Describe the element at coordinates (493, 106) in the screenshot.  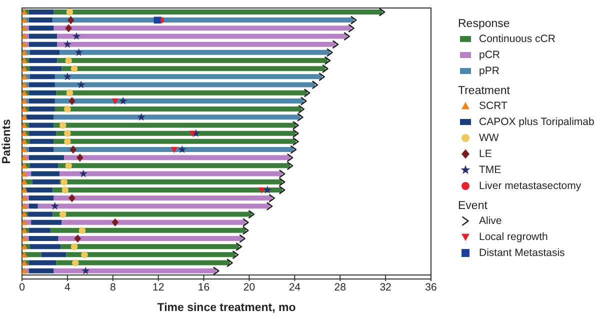
I see `legend-label: SCRT` at that location.